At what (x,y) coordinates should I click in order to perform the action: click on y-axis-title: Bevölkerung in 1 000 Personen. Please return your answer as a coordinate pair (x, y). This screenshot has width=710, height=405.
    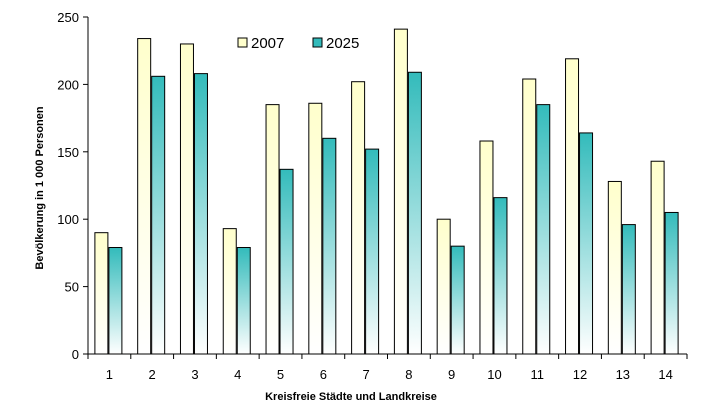
    Looking at the image, I should click on (40, 188).